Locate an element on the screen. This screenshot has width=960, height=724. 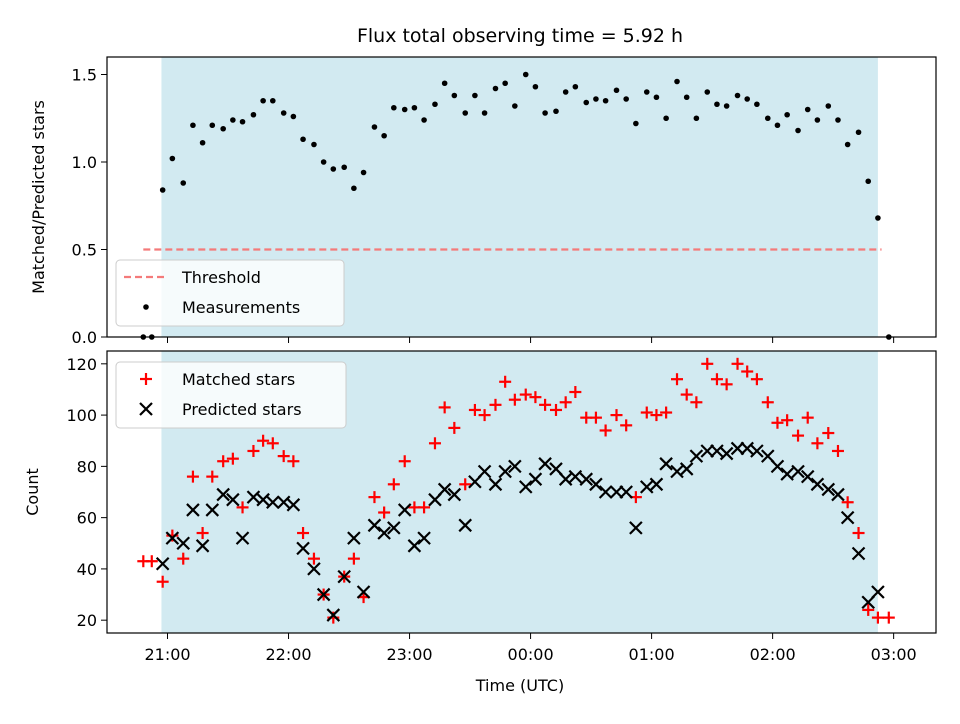
x-axis-label: Time (UTC) is located at coordinates (519, 685).